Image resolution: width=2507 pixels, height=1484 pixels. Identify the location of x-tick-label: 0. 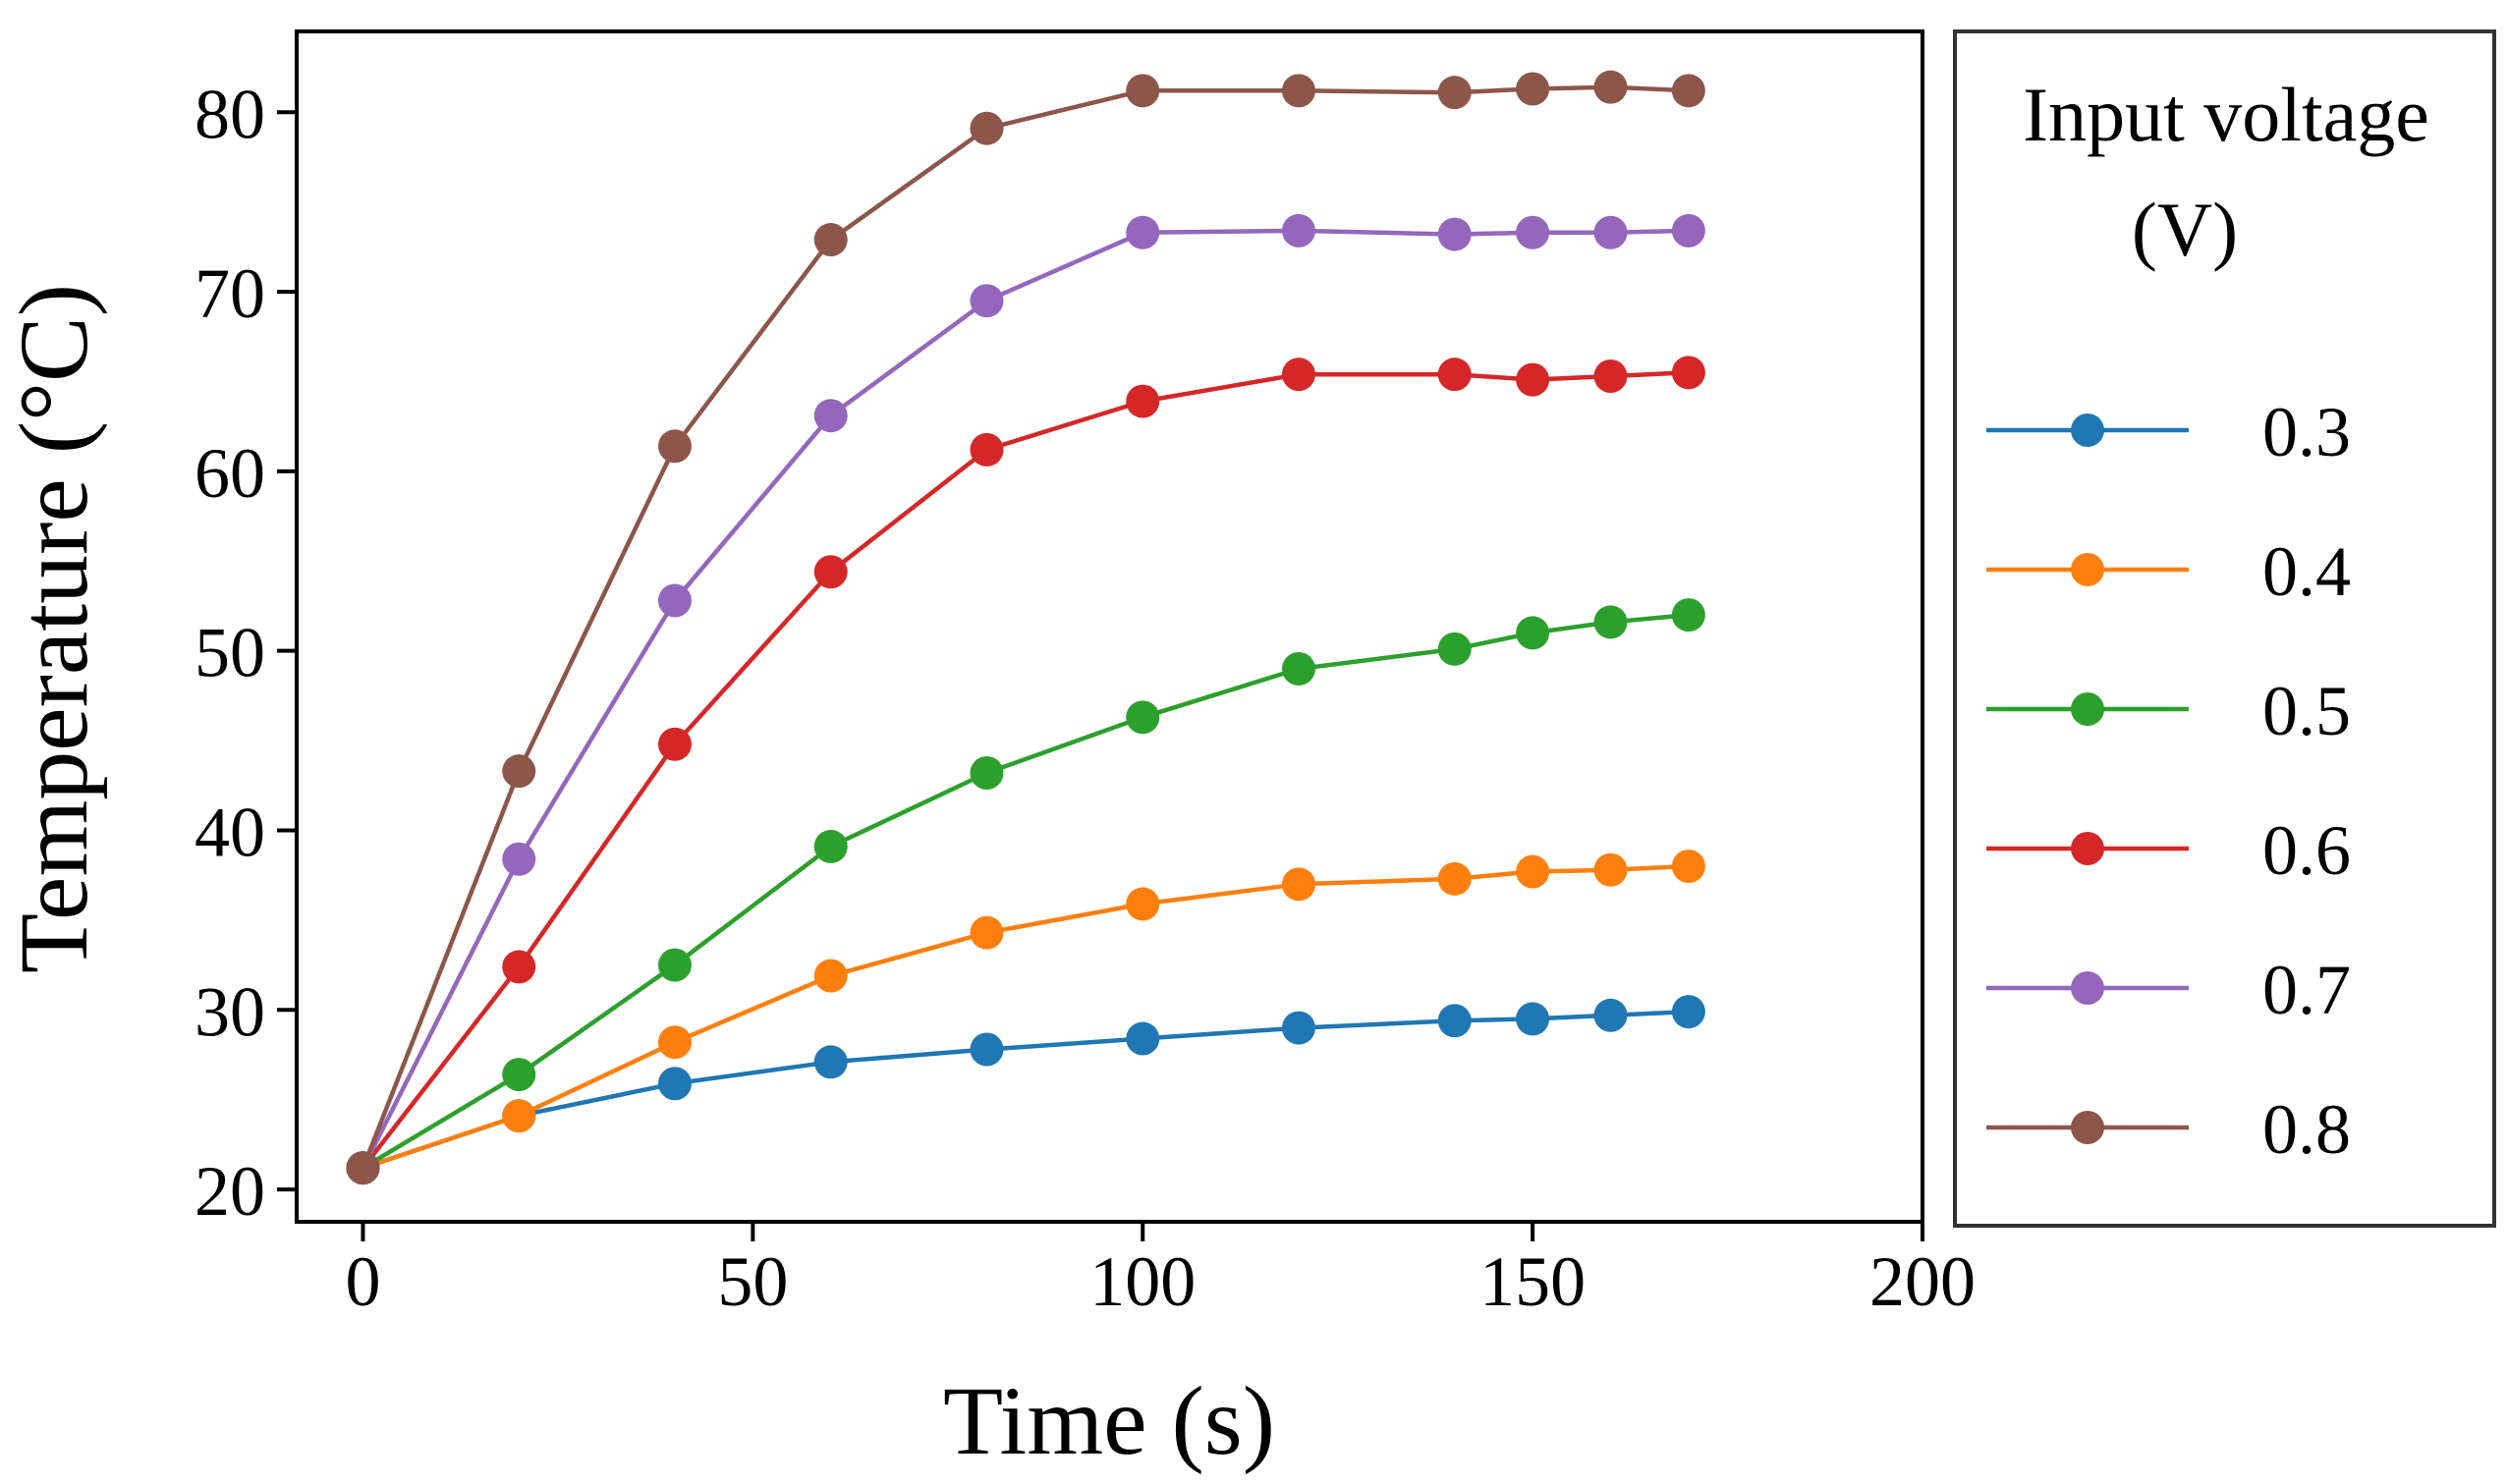
(362, 1281).